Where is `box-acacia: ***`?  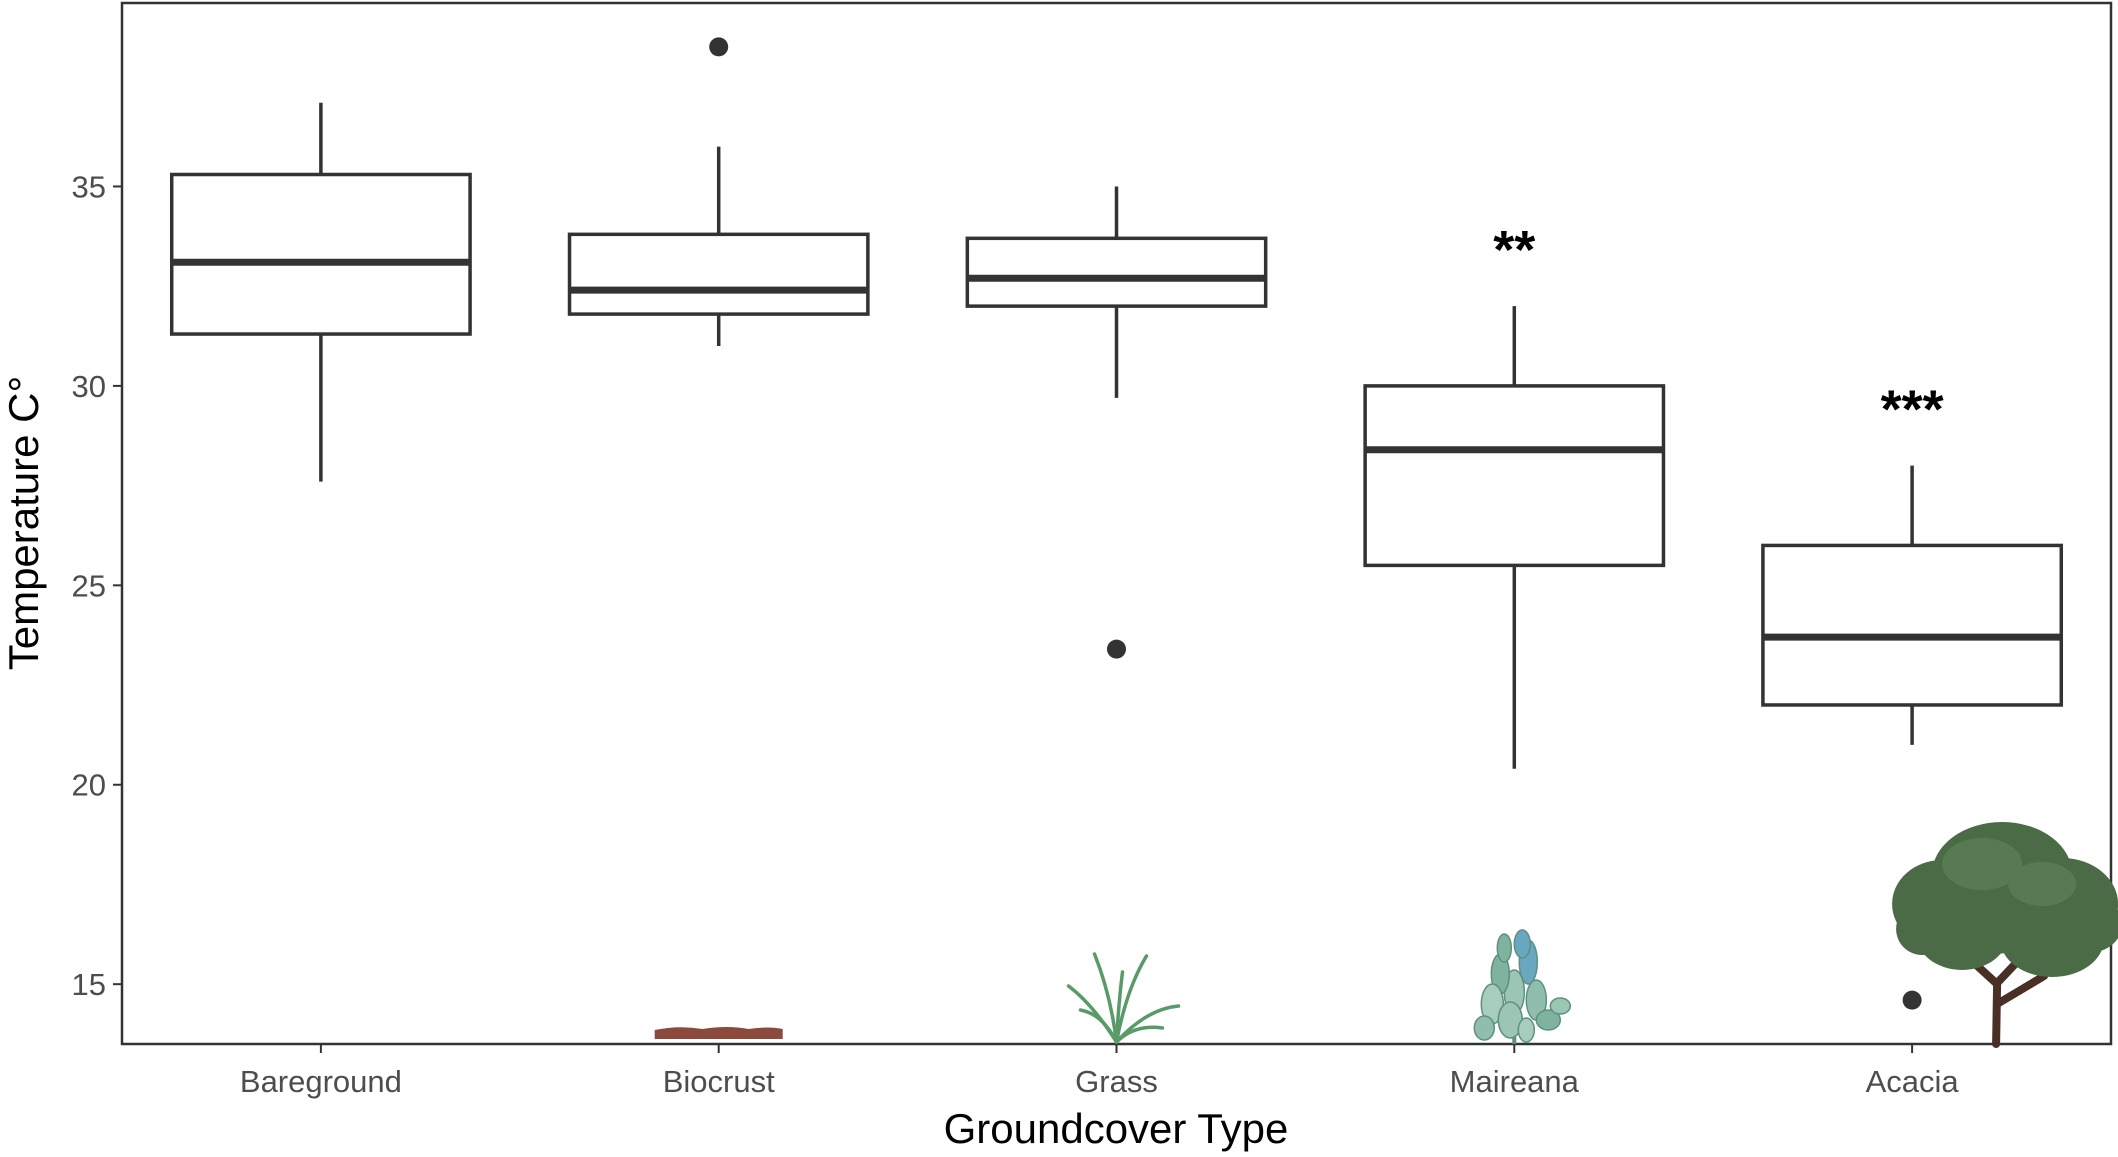 box-acacia: *** is located at coordinates (1912, 695).